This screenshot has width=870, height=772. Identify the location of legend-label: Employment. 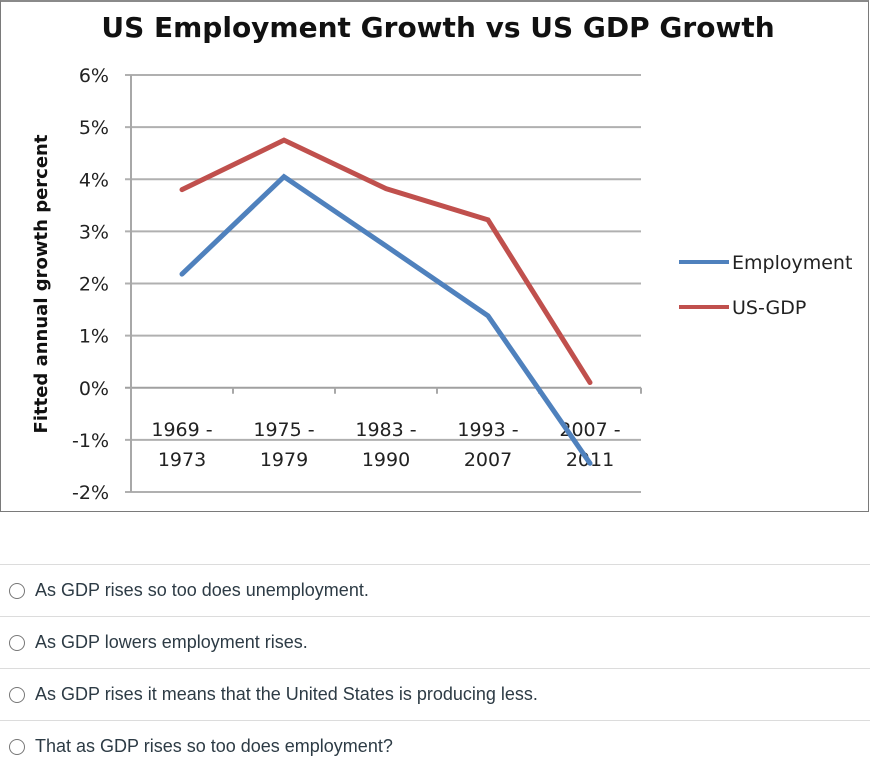
(792, 263).